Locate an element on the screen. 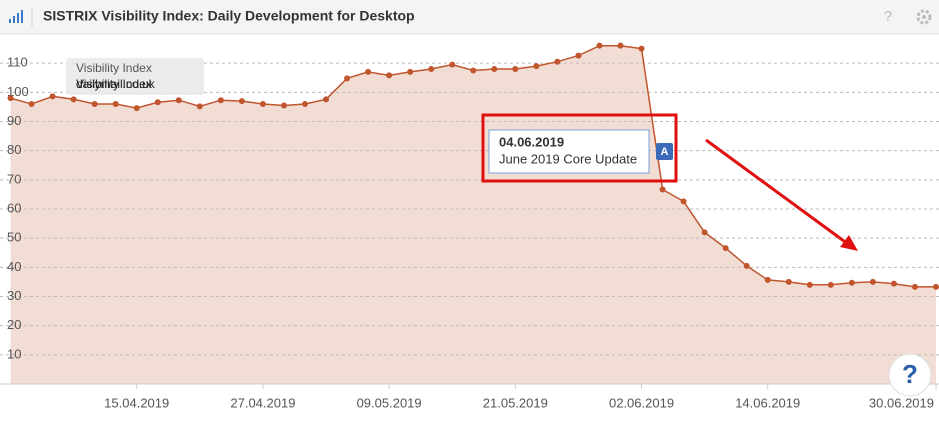  highlight-box is located at coordinates (579, 148).